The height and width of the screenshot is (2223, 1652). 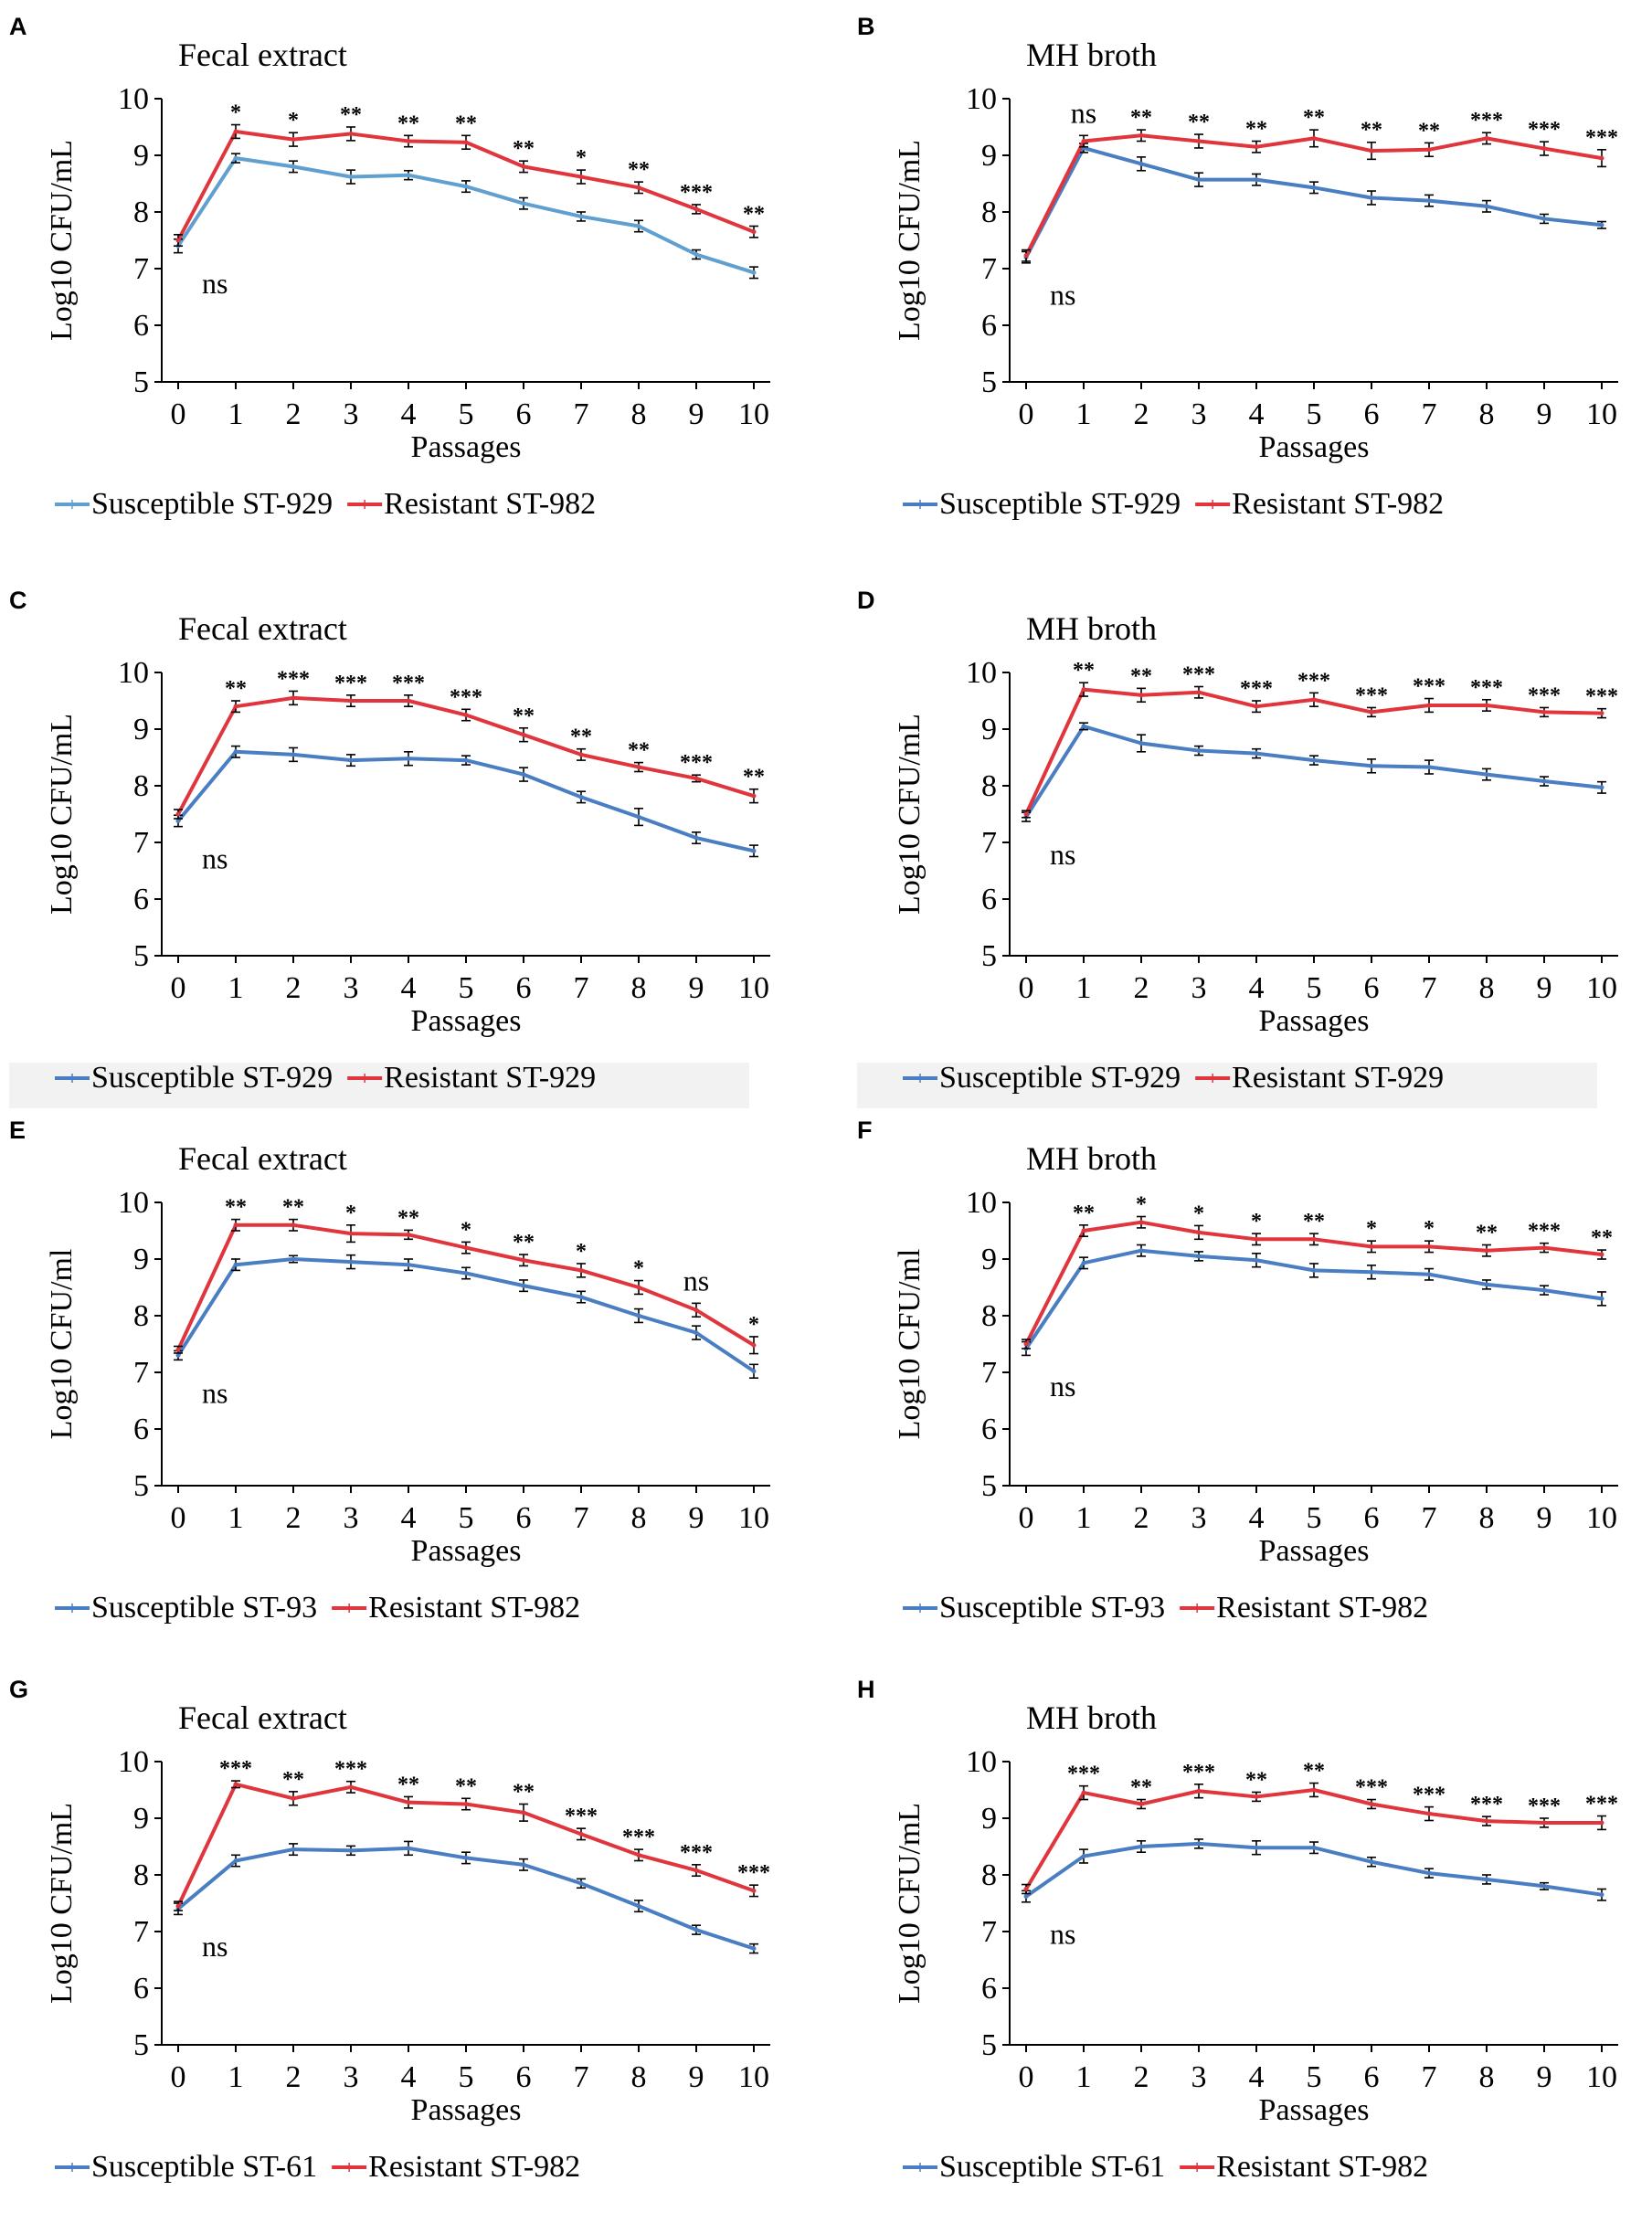 I want to click on x-tick-label: 7, so click(x=1430, y=988).